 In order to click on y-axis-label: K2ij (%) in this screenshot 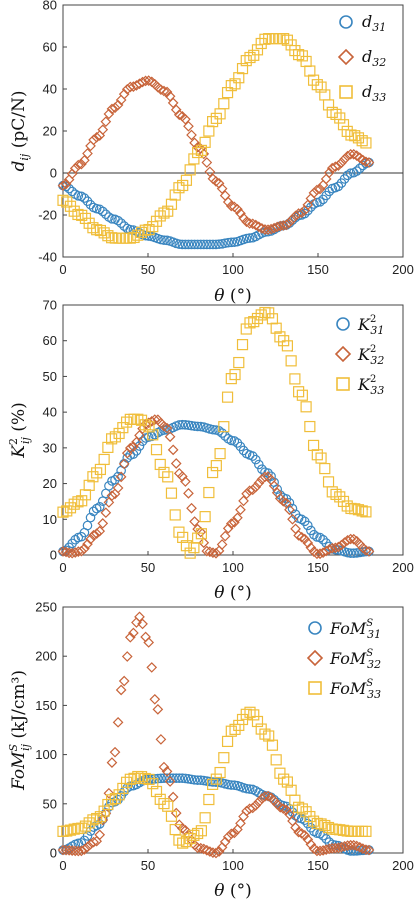, I will do `click(19, 430)`.